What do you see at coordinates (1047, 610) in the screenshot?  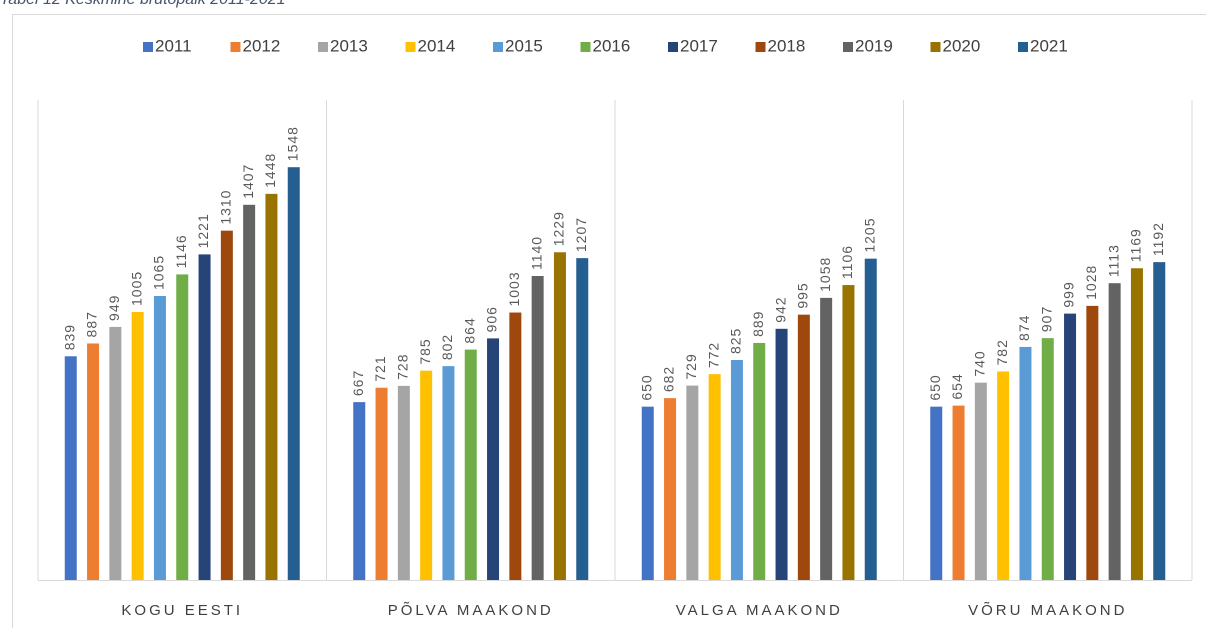 I see `x-tick-label: VÕRU MAAKOND` at bounding box center [1047, 610].